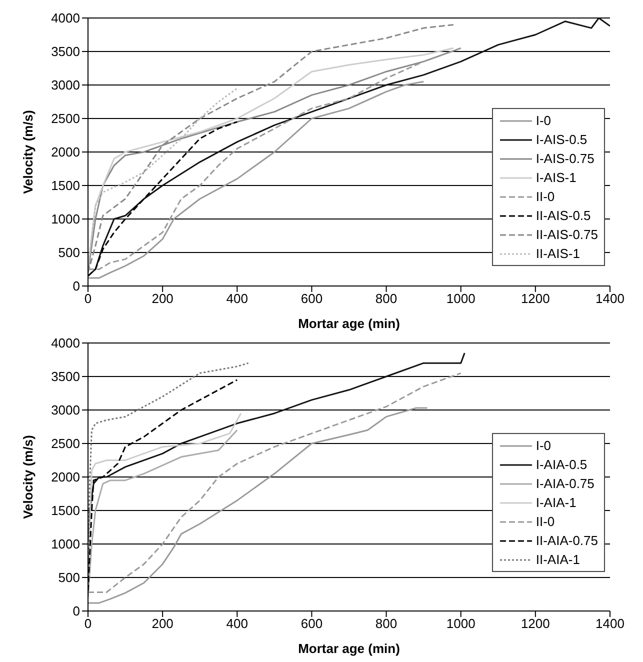 Image resolution: width=643 pixels, height=662 pixels. I want to click on legend-label: II-AIS-1, so click(558, 253).